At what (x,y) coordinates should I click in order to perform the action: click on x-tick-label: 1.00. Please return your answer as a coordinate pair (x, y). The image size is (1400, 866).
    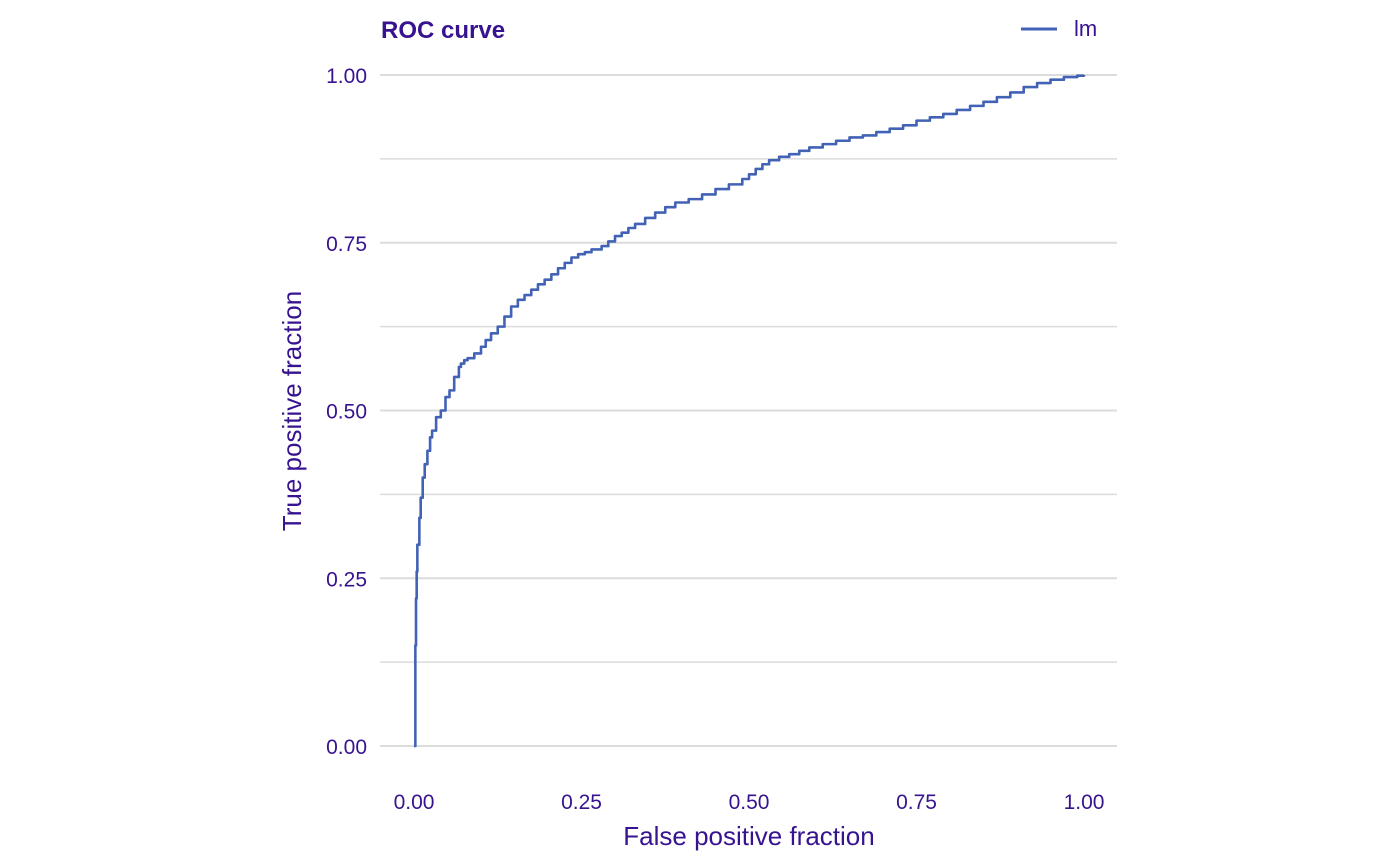
    Looking at the image, I should click on (1084, 802).